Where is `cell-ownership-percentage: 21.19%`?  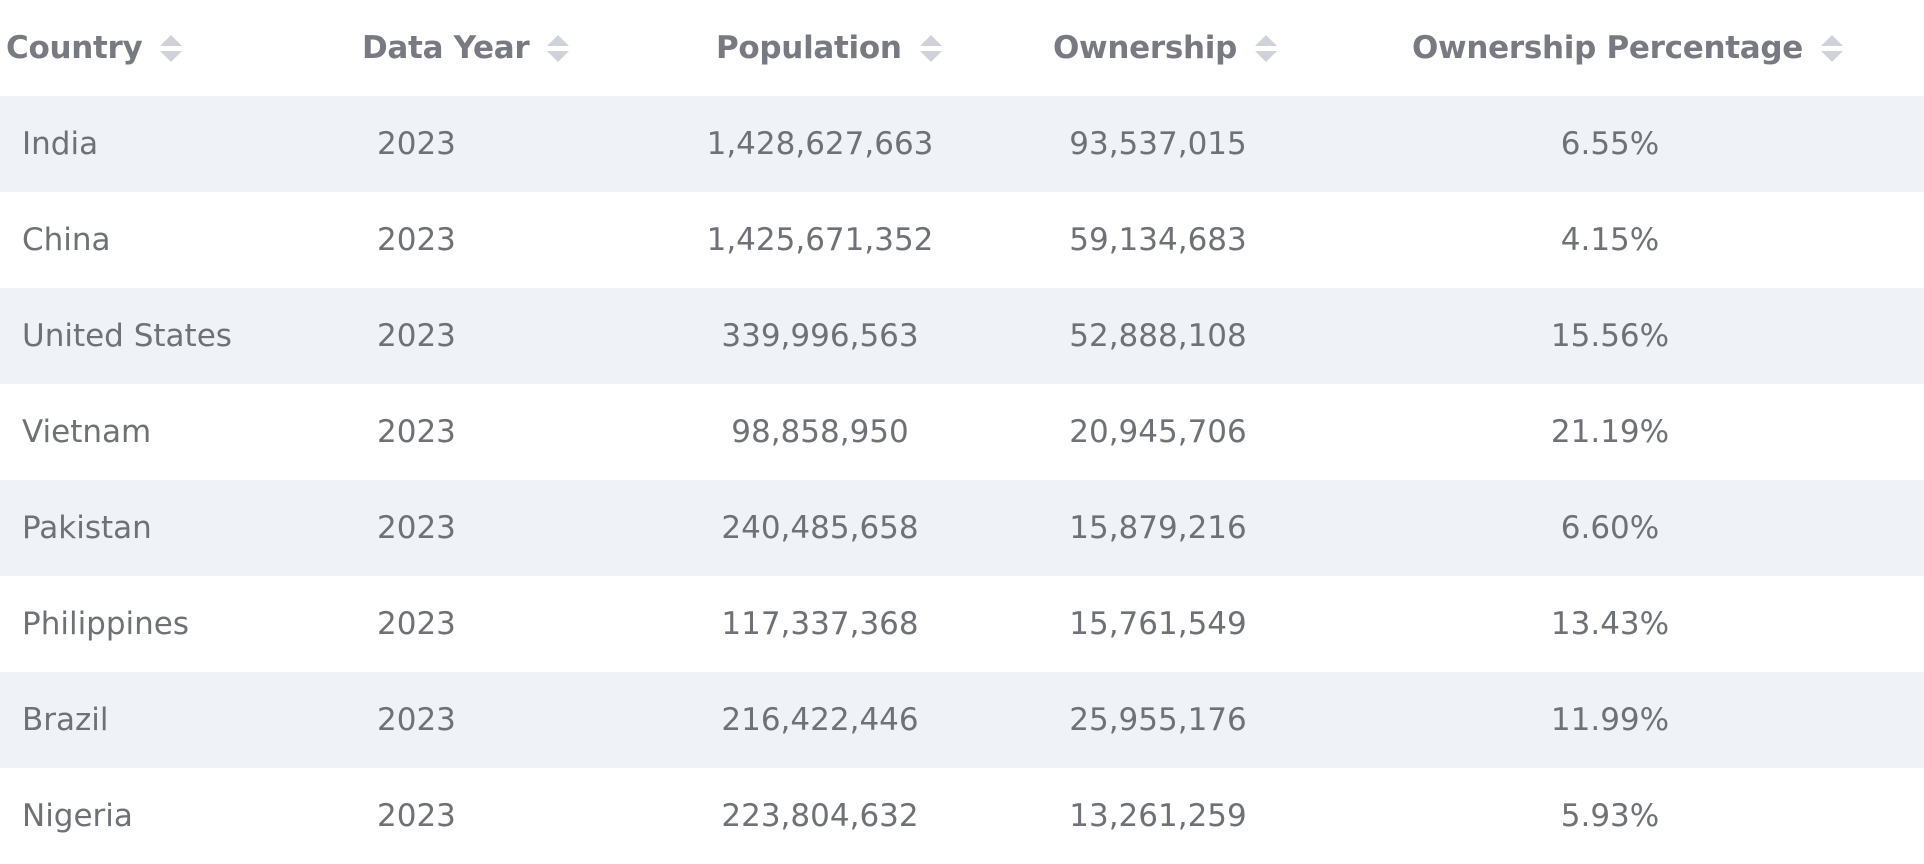 cell-ownership-percentage: 21.19% is located at coordinates (1610, 432).